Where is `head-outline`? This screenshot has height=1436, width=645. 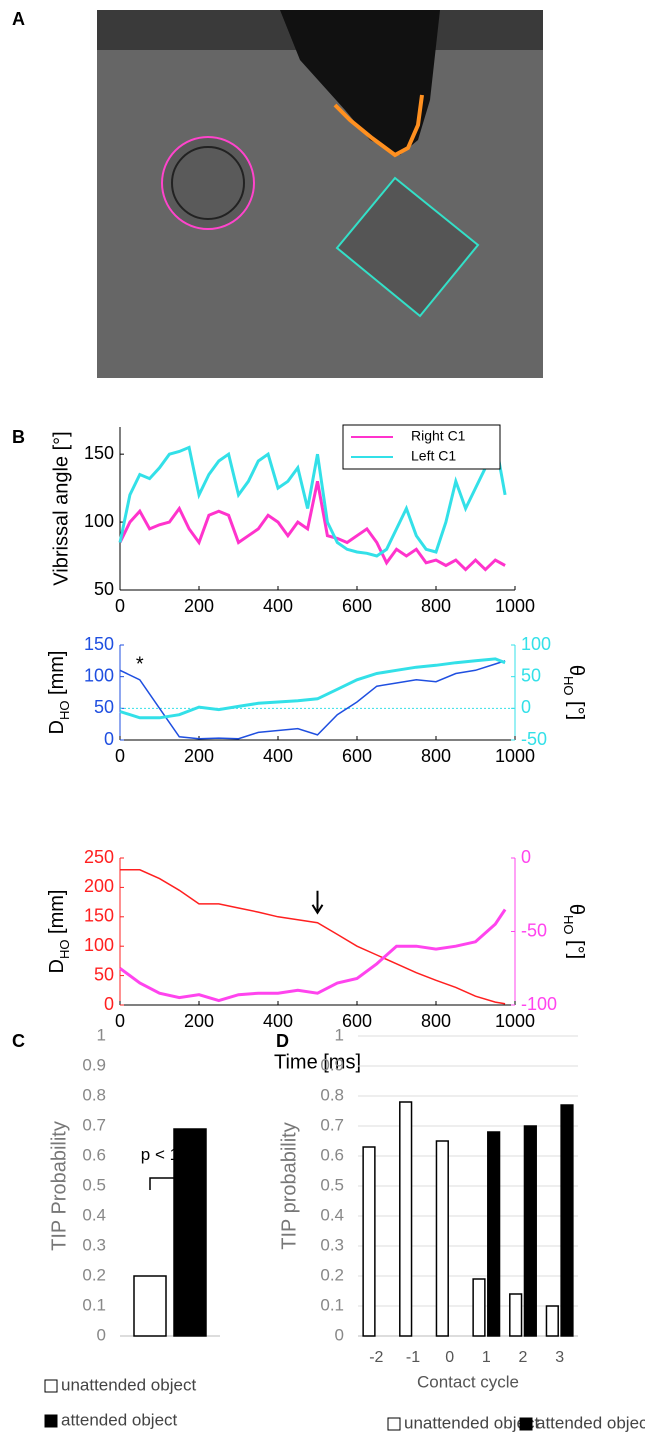 head-outline is located at coordinates (378, 126).